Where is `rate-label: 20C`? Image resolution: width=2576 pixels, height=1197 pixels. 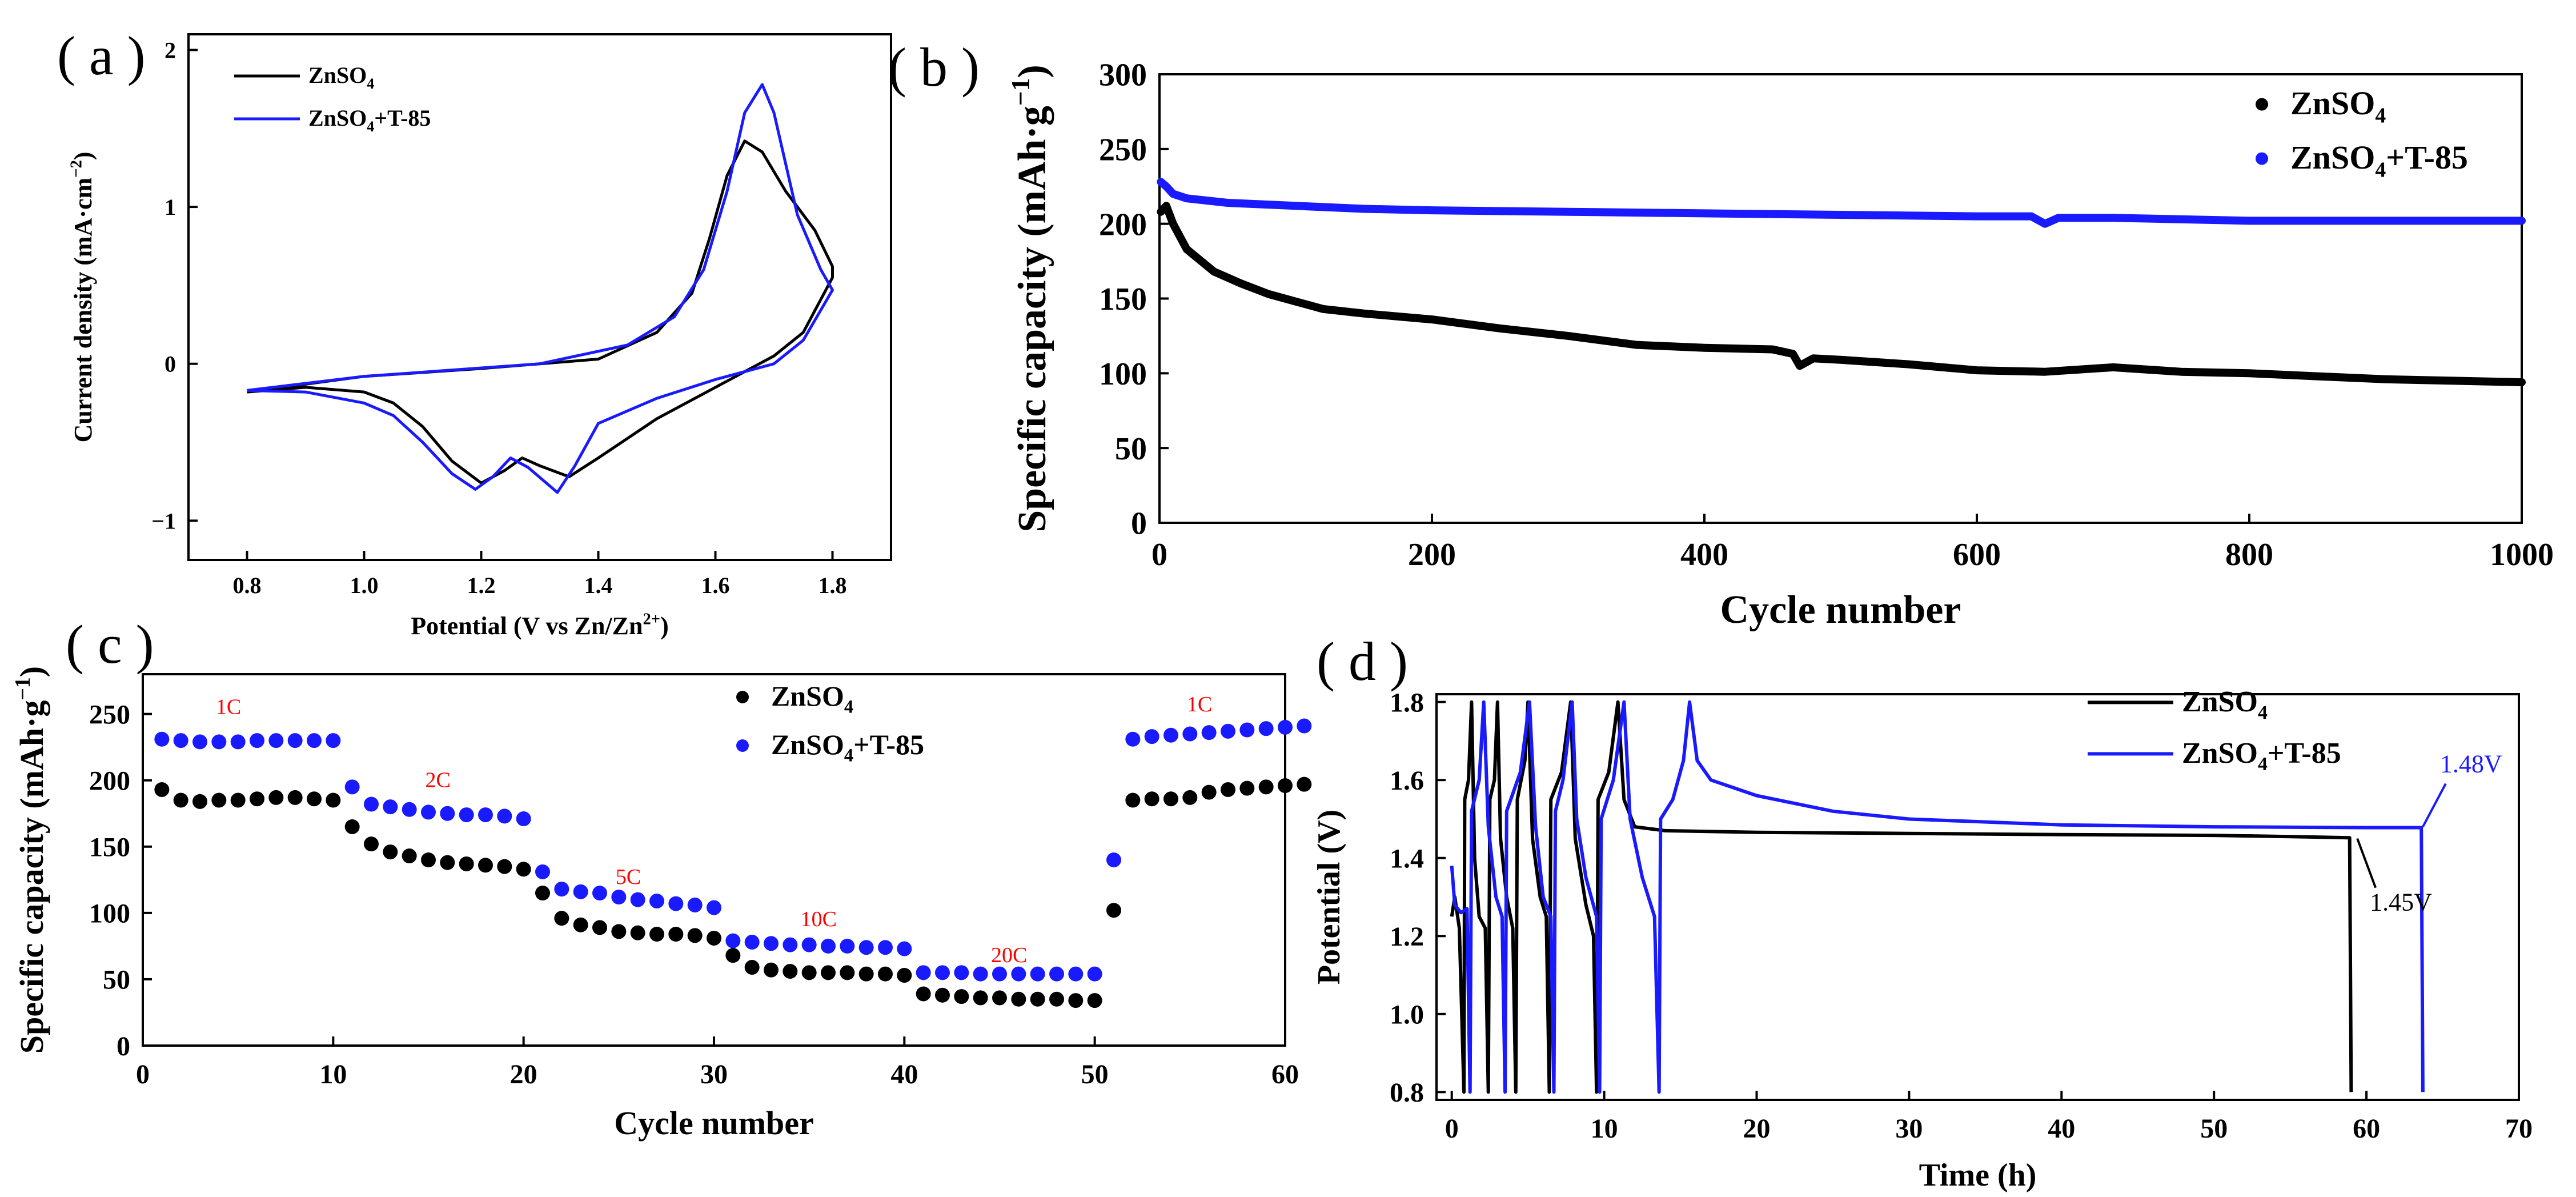 rate-label: 20C is located at coordinates (1009, 955).